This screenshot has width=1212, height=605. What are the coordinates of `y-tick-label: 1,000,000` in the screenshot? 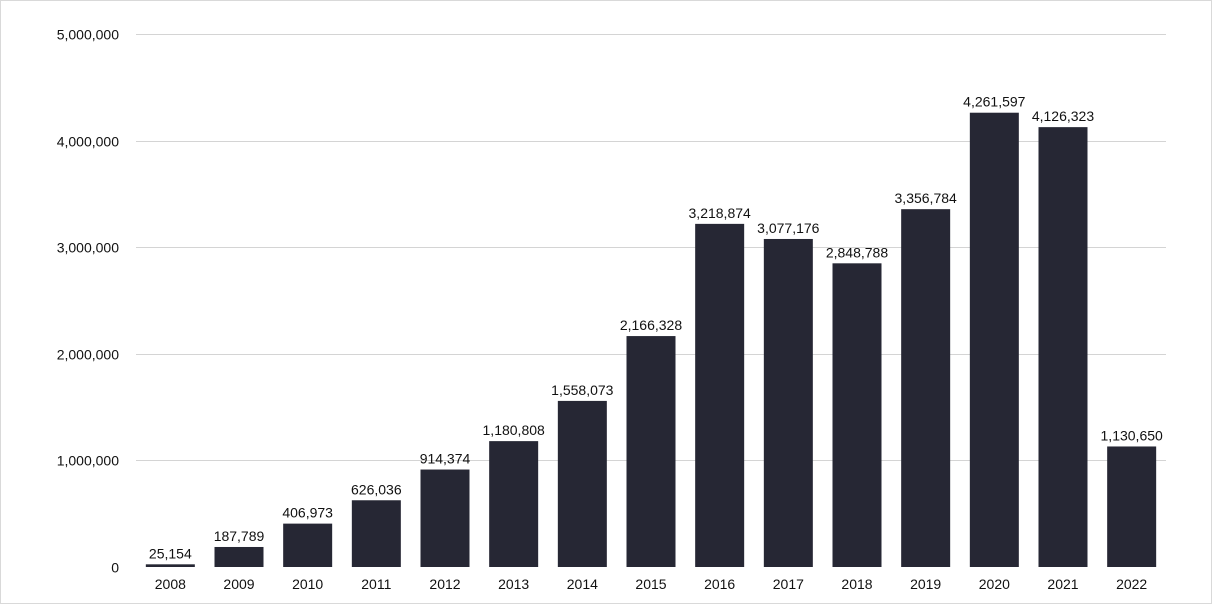 It's located at (88, 461).